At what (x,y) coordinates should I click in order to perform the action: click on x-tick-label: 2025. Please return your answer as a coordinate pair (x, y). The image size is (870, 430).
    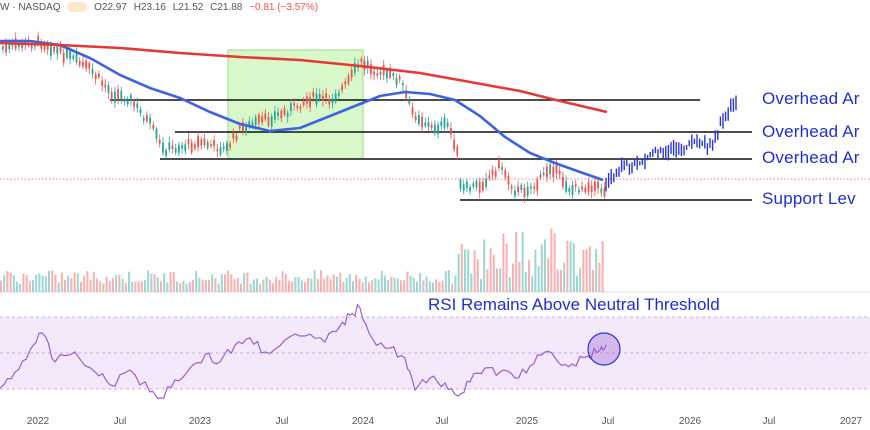
    Looking at the image, I should click on (527, 421).